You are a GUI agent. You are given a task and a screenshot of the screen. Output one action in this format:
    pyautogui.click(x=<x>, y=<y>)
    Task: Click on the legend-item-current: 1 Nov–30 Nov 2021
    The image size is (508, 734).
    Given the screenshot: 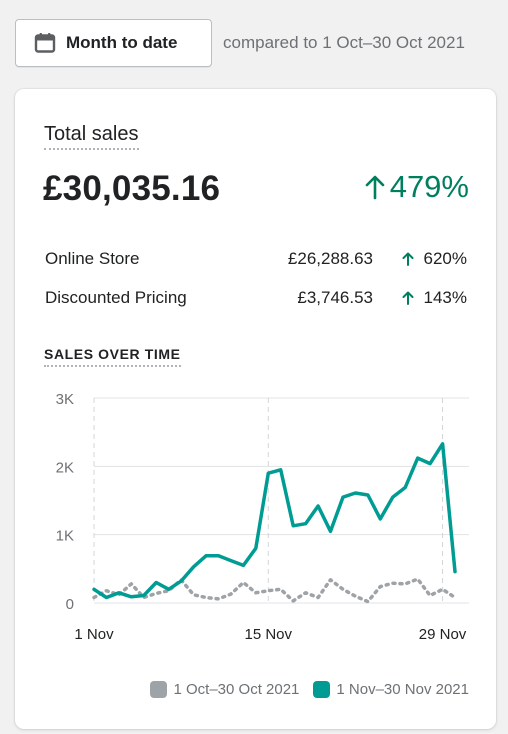 What is the action you would take?
    pyautogui.click(x=391, y=689)
    